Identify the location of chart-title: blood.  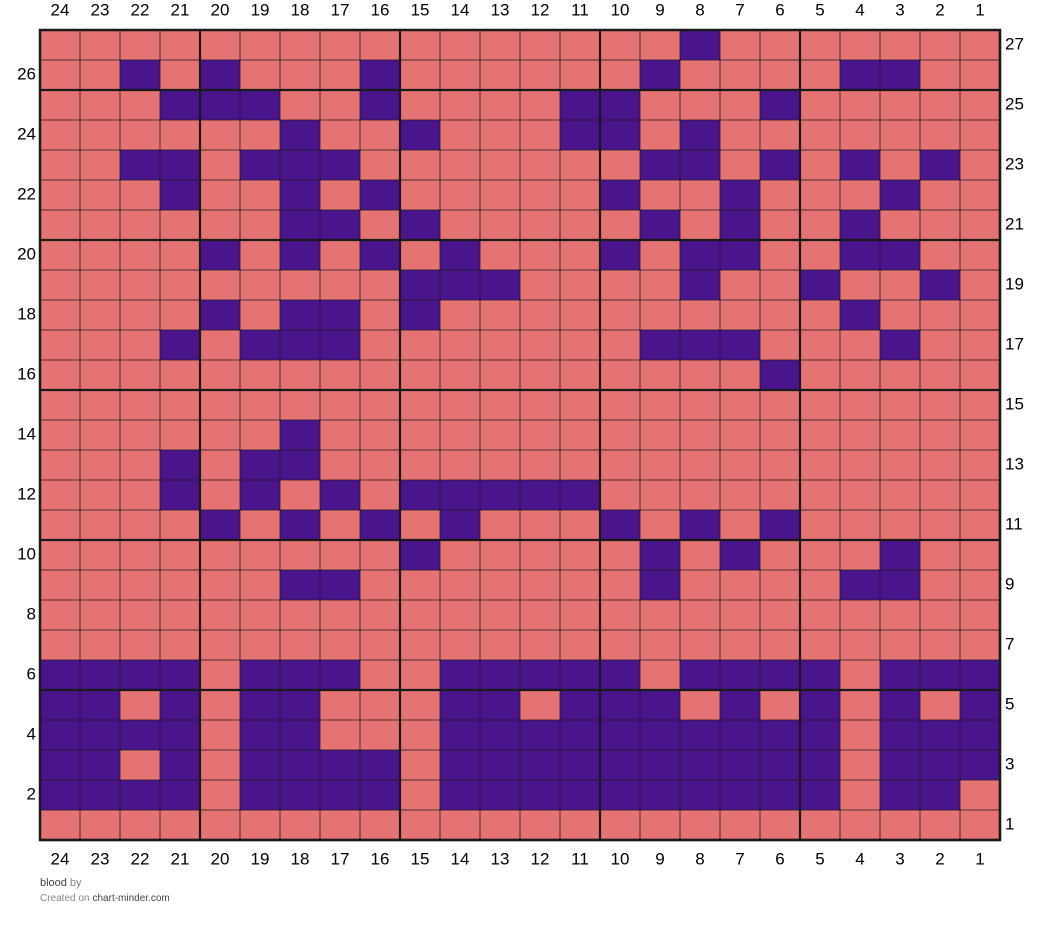
(53, 883).